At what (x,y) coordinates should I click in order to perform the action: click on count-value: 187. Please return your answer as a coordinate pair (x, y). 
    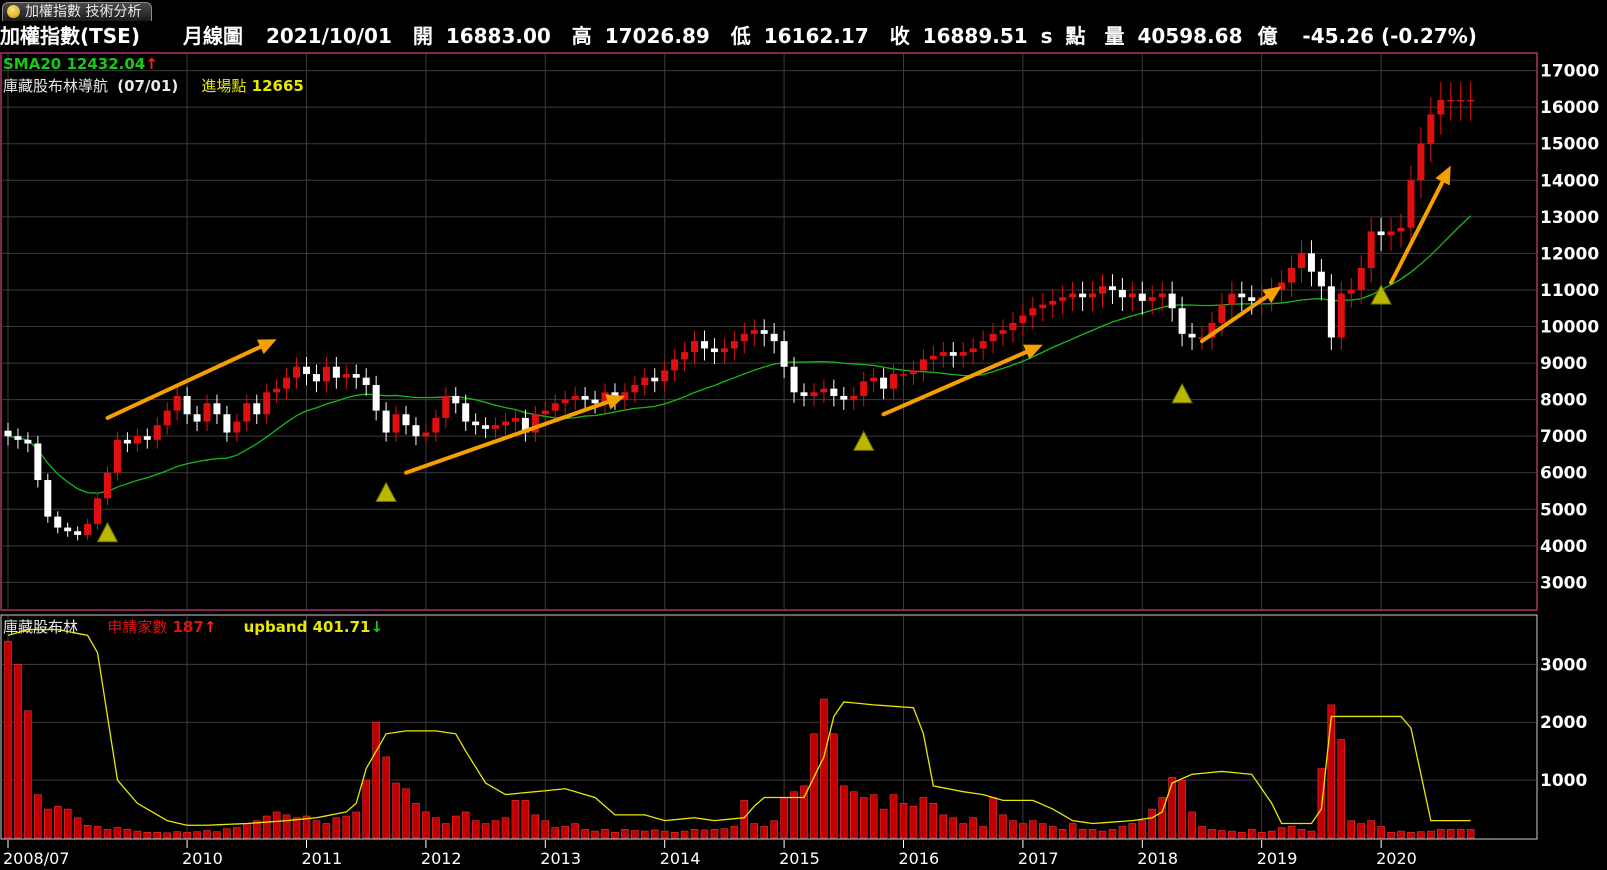
    Looking at the image, I should click on (188, 627).